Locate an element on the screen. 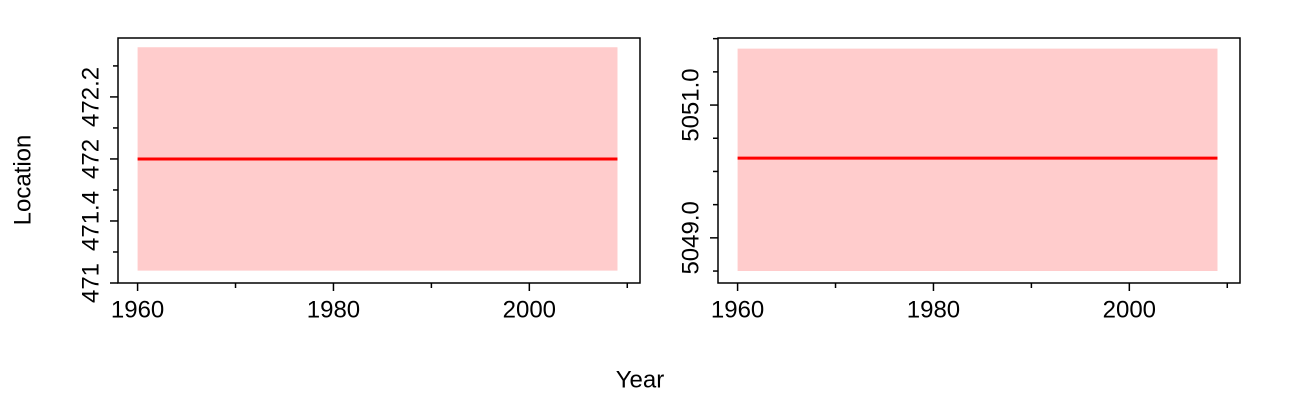 The height and width of the screenshot is (400, 1300). y-tick-label: 5051.0 is located at coordinates (690, 104).